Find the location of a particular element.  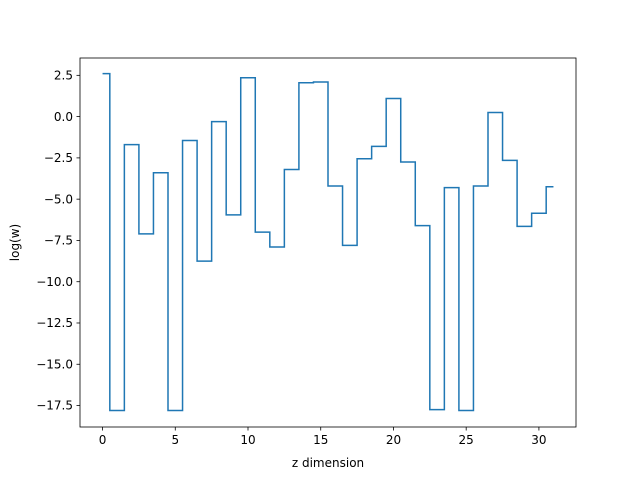

x-axis-label: z dimension is located at coordinates (328, 463).